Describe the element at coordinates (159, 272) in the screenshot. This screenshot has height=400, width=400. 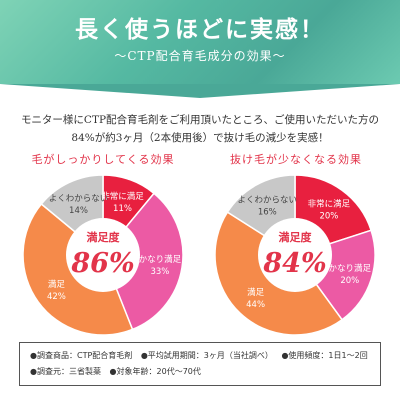
I see `slice-value-label: 33%` at that location.